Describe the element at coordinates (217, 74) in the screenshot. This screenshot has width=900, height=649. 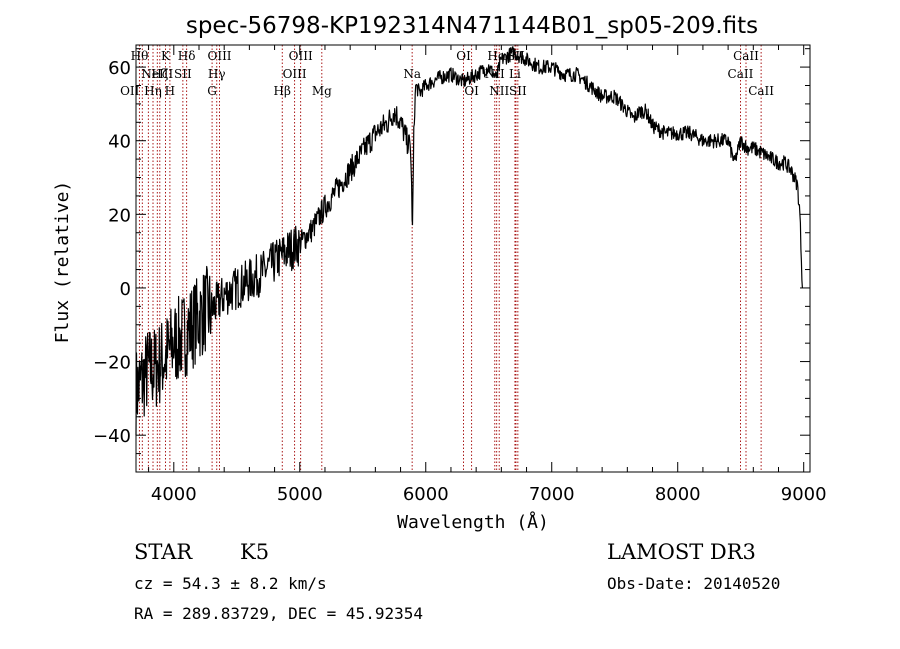
I see `spectral-line-label: Hγ` at that location.